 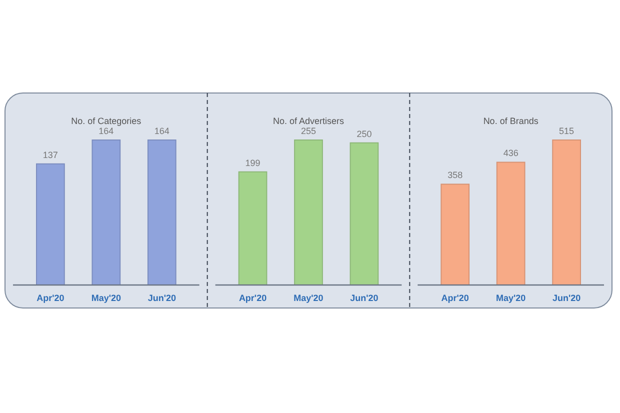 What do you see at coordinates (511, 121) in the screenshot?
I see `chart-title: No. of Brands` at bounding box center [511, 121].